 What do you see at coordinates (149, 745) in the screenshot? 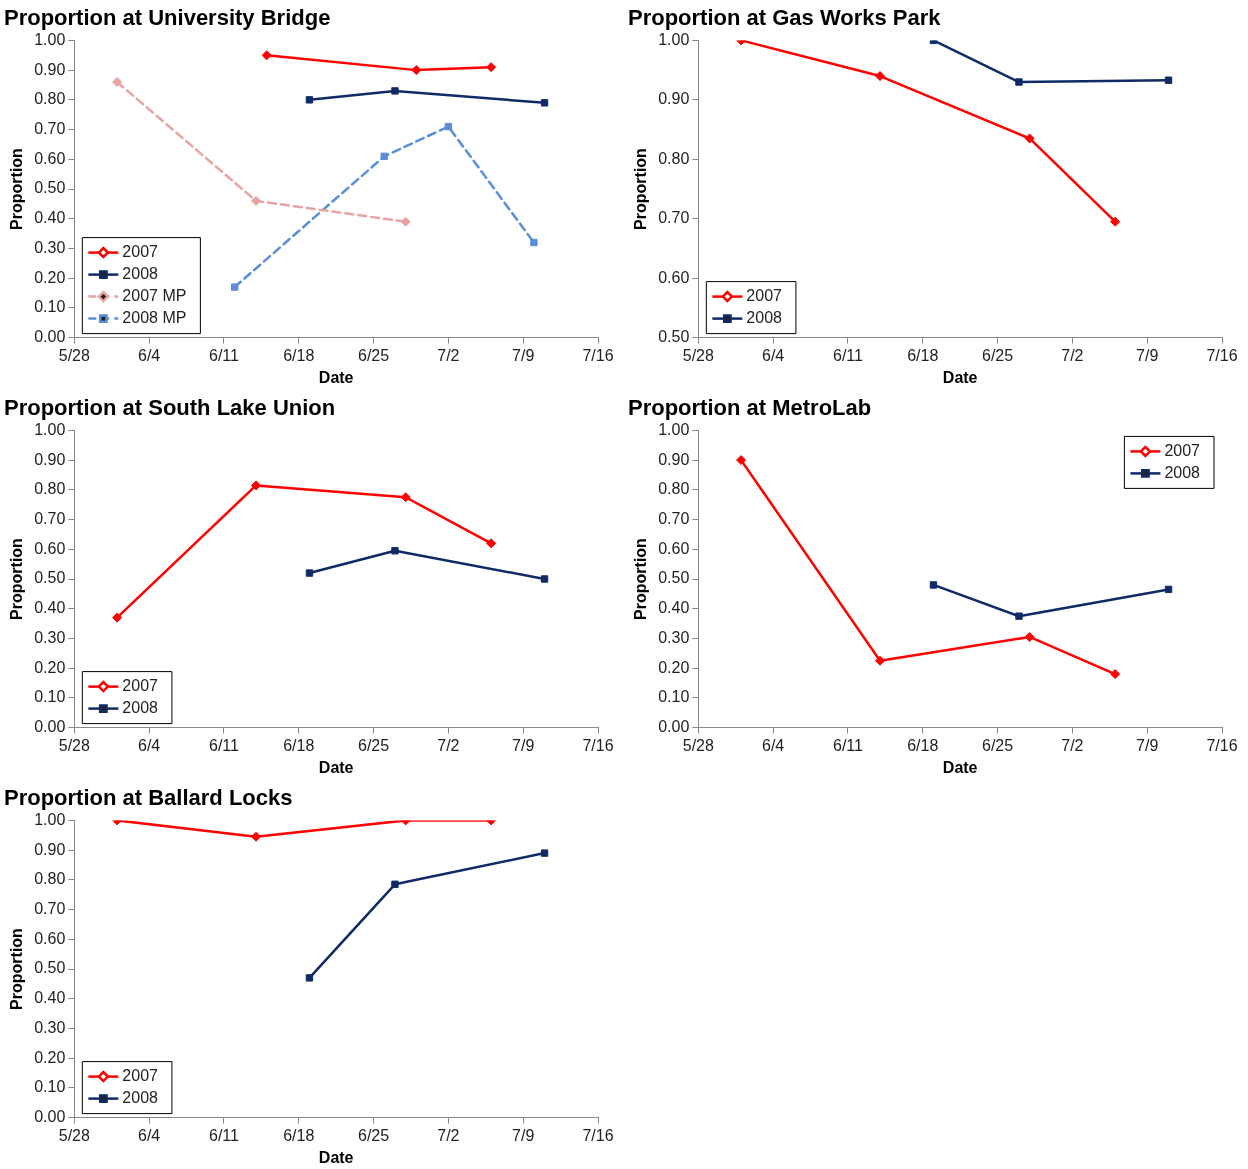
I see `x-tick-label: 6/4` at bounding box center [149, 745].